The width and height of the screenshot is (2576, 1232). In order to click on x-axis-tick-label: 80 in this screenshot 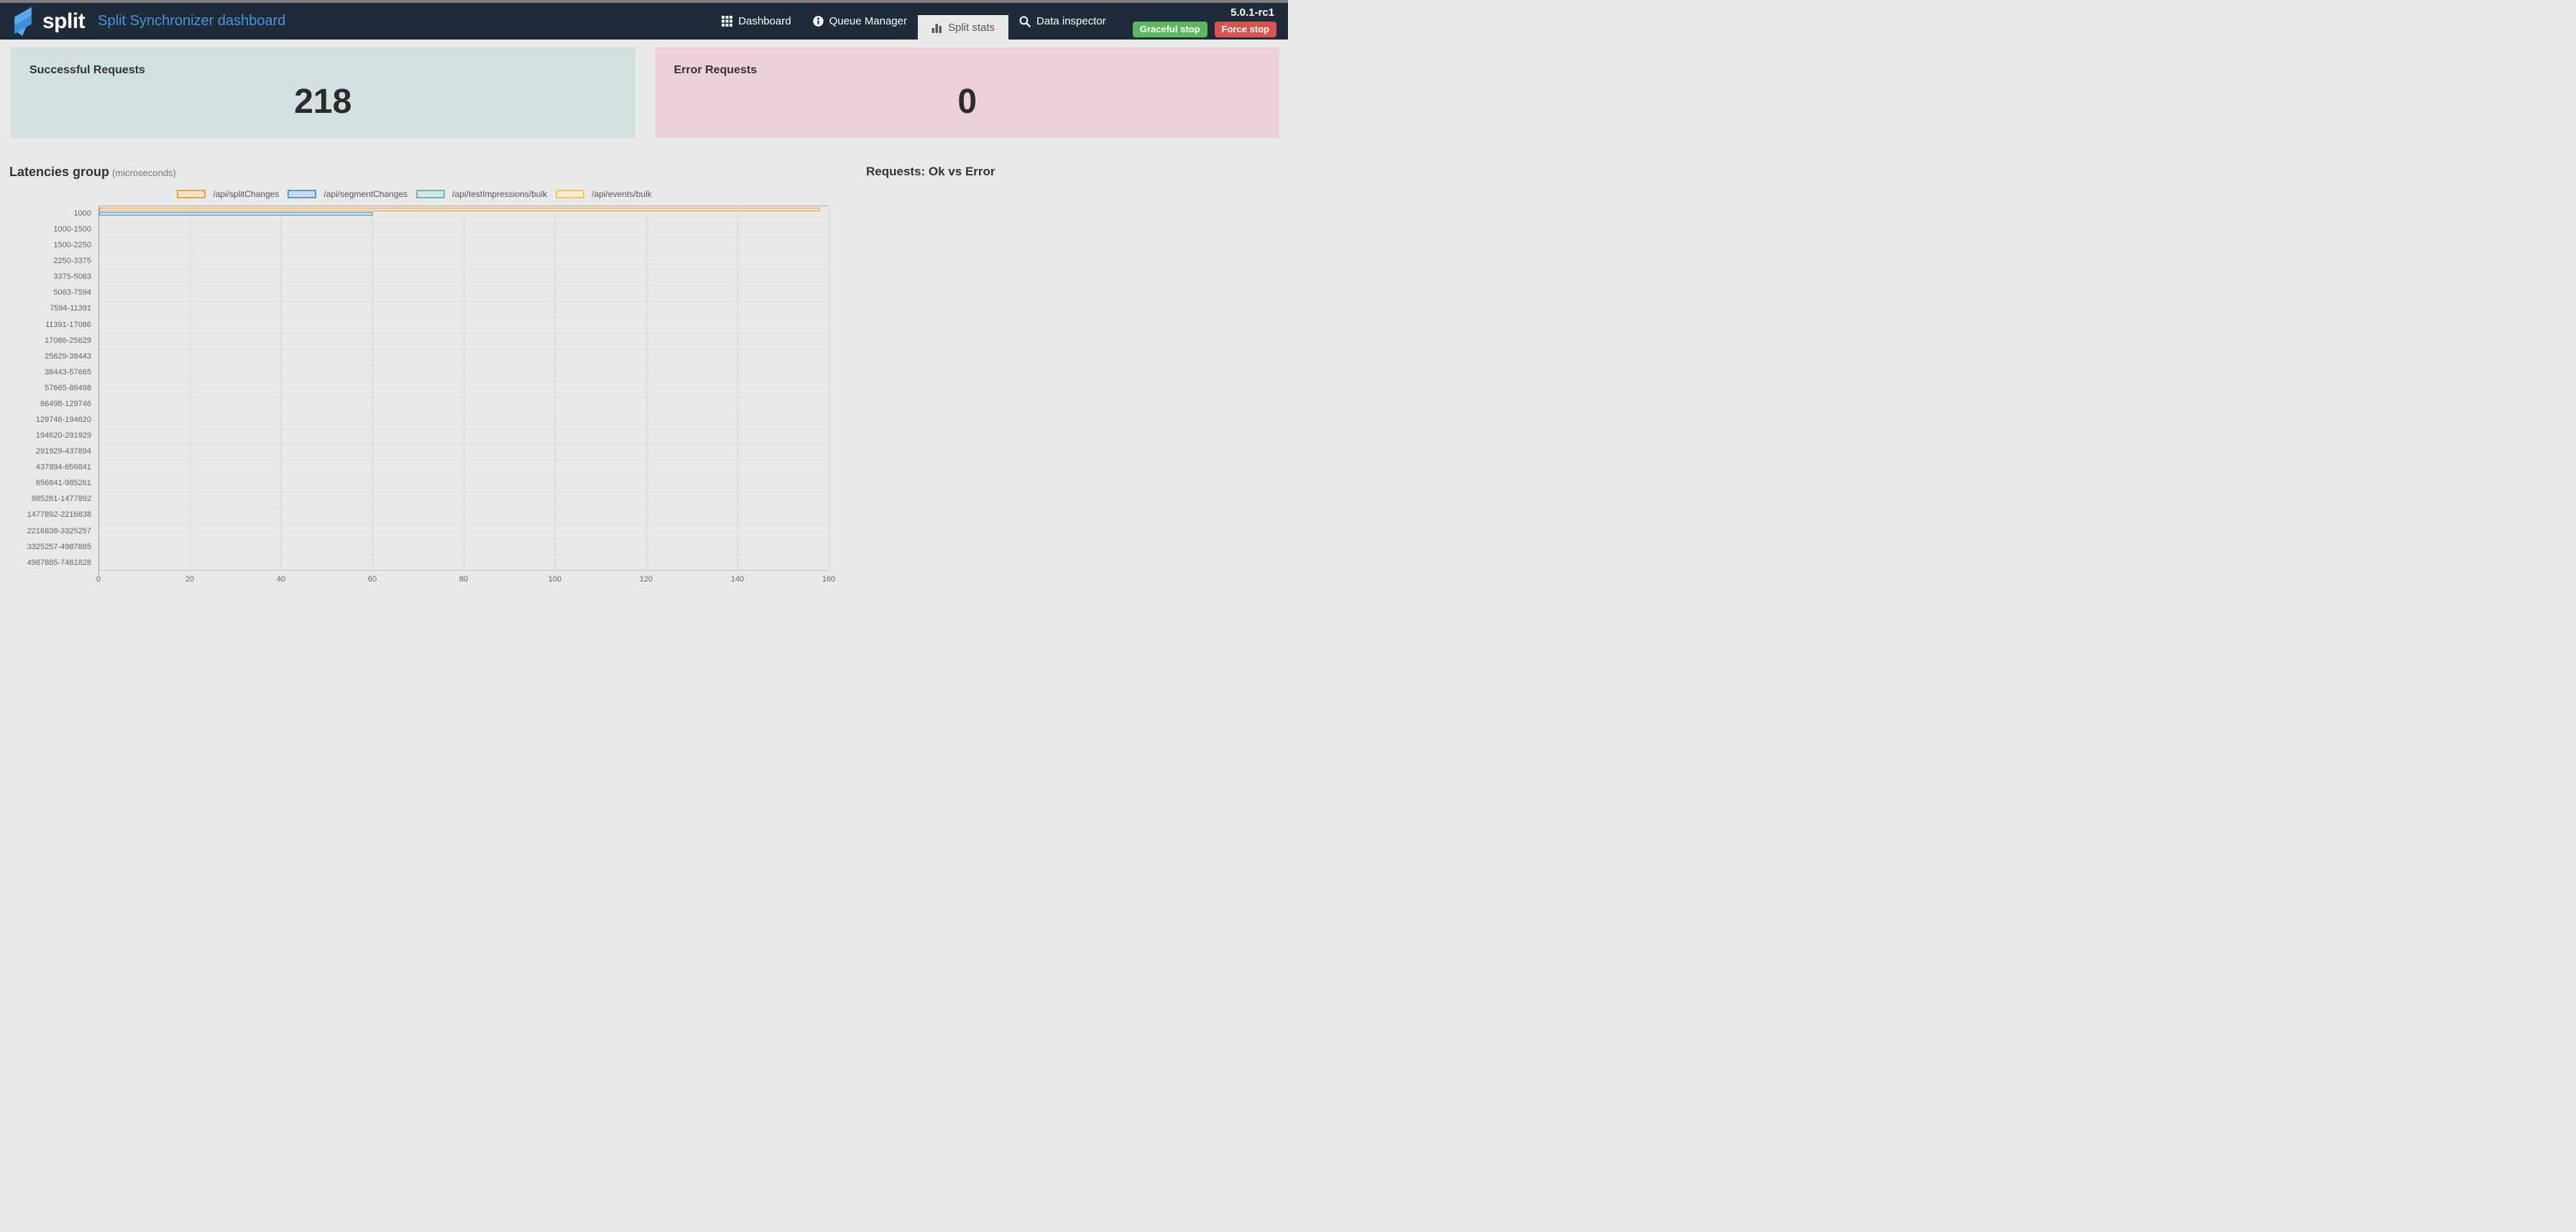, I will do `click(464, 579)`.